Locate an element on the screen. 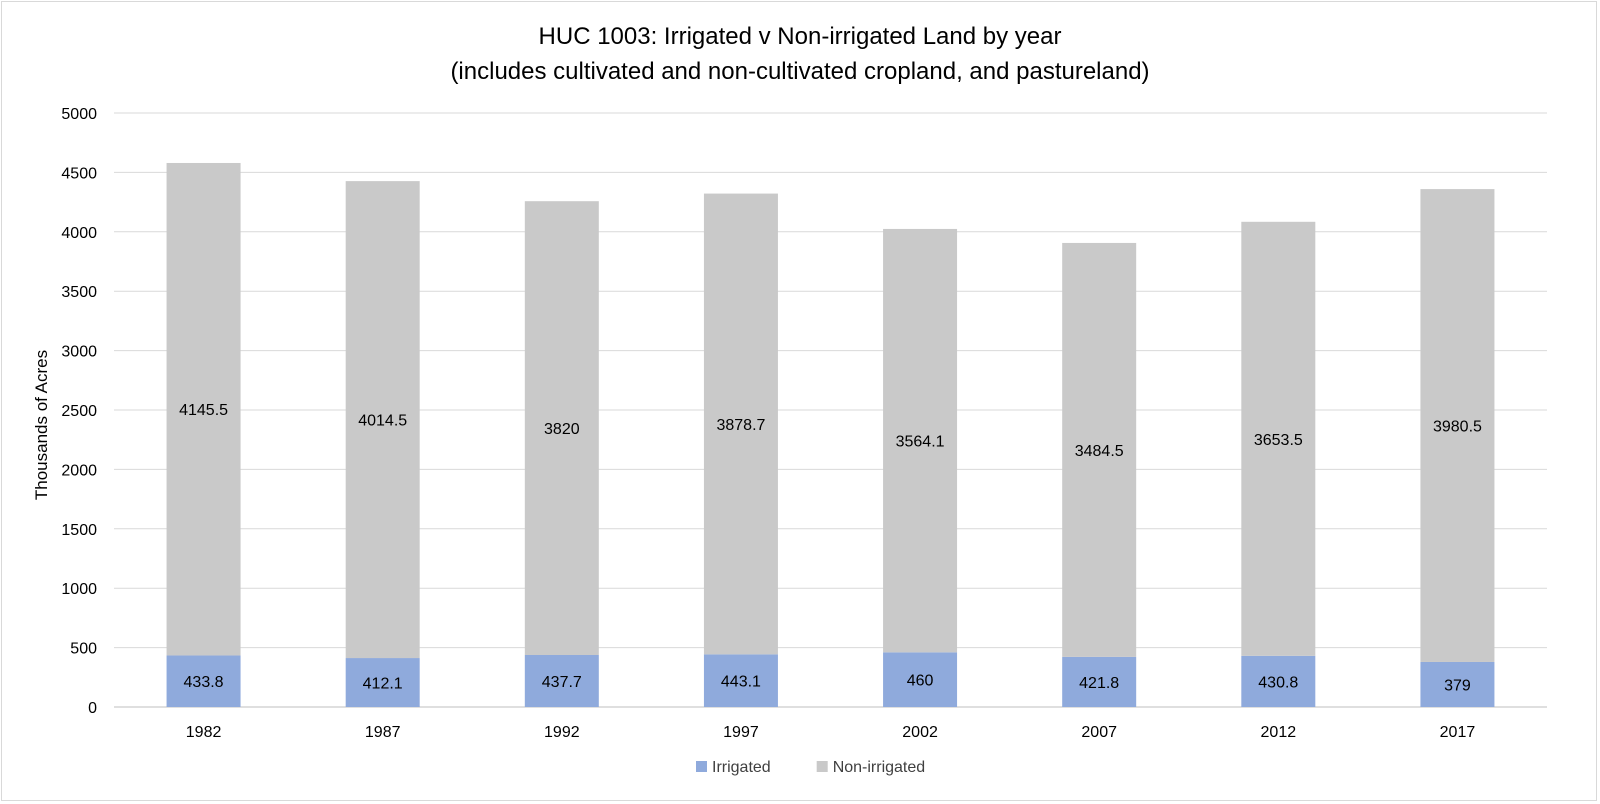  bar-non-irrigated-2012 is located at coordinates (1278, 438).